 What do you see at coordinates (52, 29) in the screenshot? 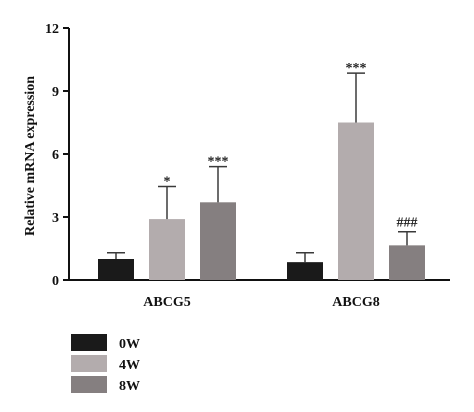
I see `y-tick-label: 12` at bounding box center [52, 29].